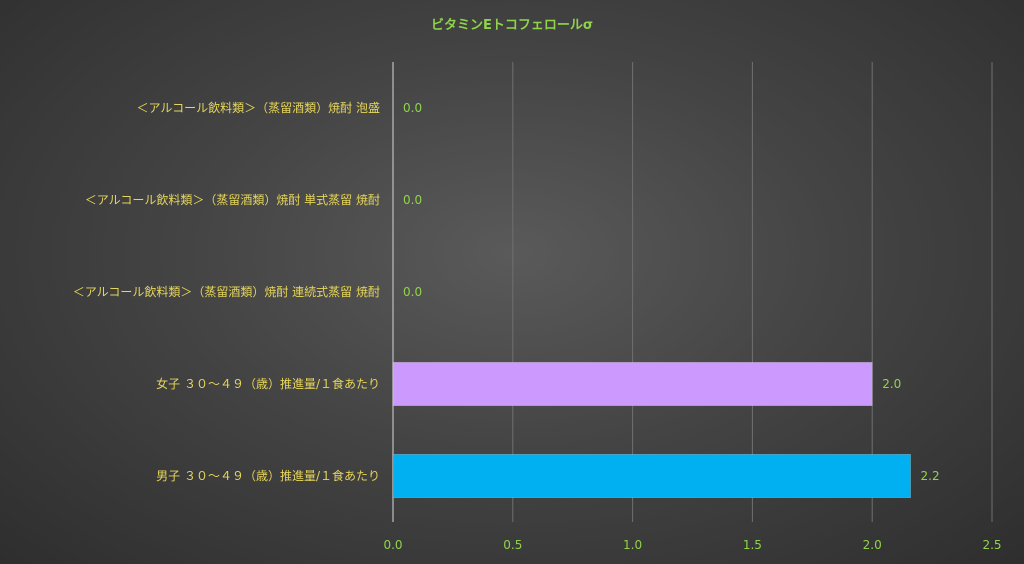  I want to click on category-label: 女子 ３０～４９（歳）推進量/１食あたり, so click(268, 383).